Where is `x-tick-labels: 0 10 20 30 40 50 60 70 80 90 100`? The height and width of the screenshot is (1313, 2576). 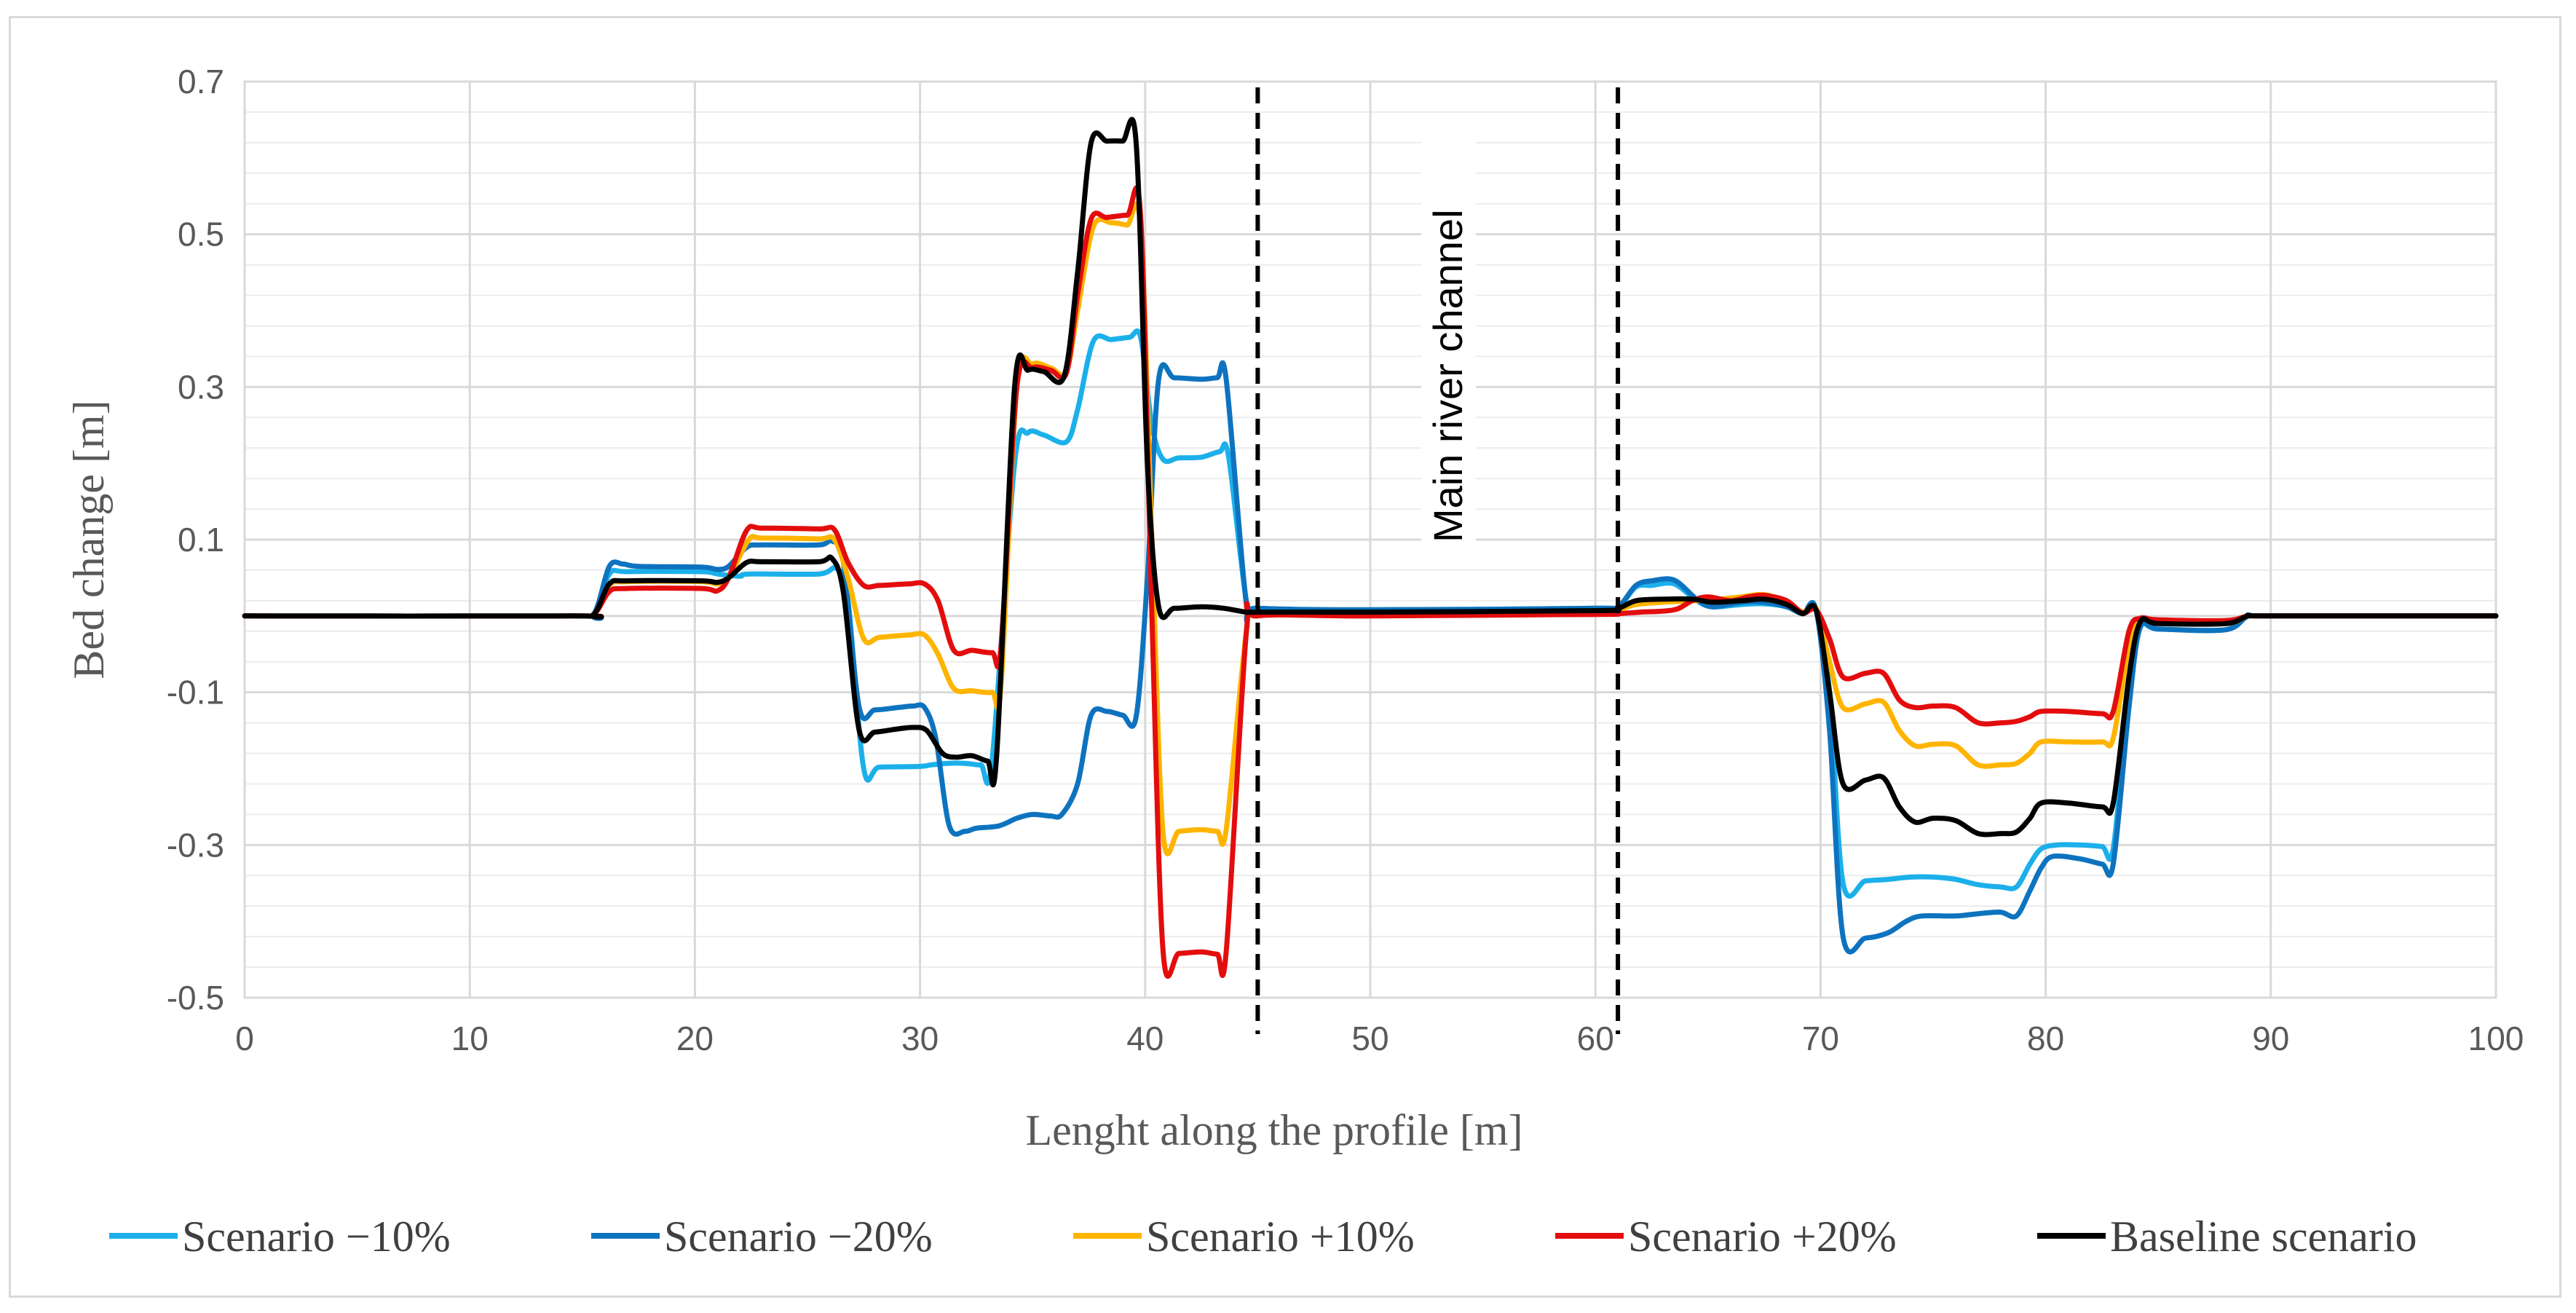 x-tick-labels: 0 10 20 30 40 50 60 70 80 90 100 is located at coordinates (1379, 1038).